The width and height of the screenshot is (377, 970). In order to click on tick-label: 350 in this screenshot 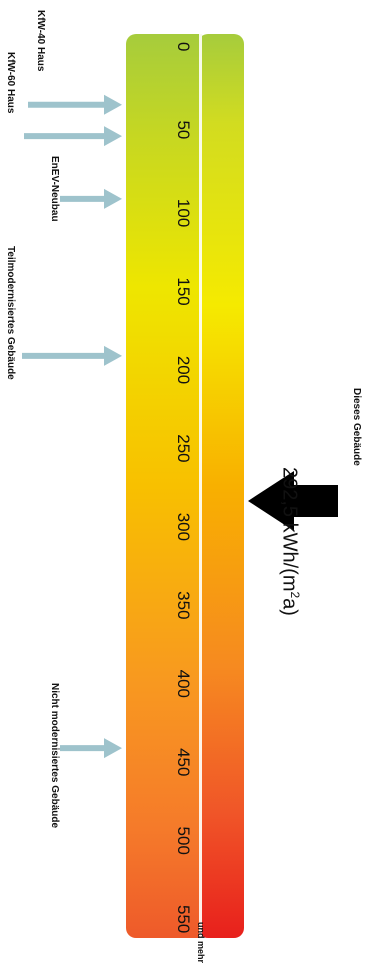, I will do `click(183, 605)`.